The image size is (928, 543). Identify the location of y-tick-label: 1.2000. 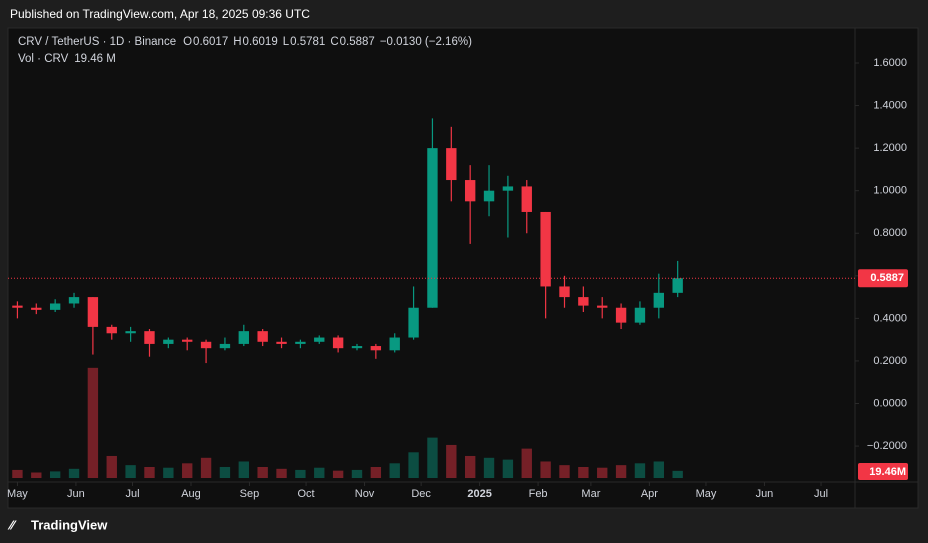
(890, 148).